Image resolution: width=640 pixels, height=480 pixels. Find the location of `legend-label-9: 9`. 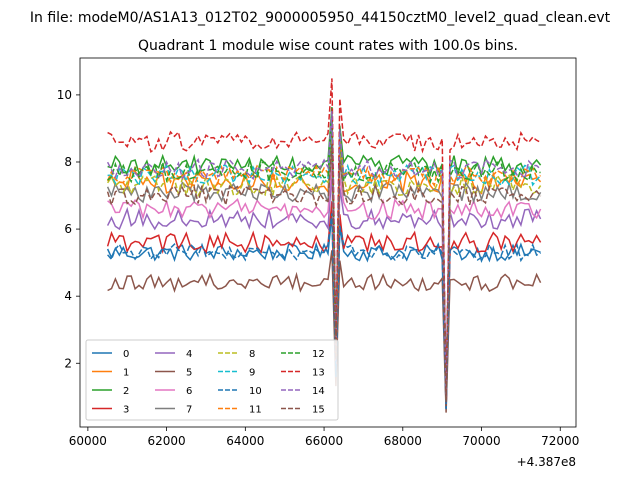

legend-label-9: 9 is located at coordinates (252, 373).